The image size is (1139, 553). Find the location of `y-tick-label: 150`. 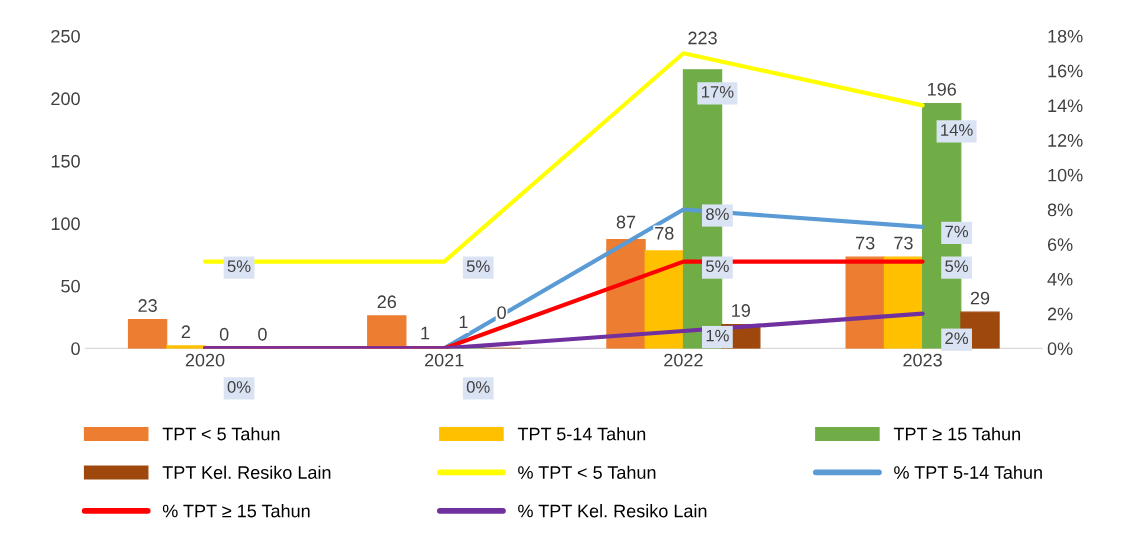

y-tick-label: 150 is located at coordinates (65, 161).